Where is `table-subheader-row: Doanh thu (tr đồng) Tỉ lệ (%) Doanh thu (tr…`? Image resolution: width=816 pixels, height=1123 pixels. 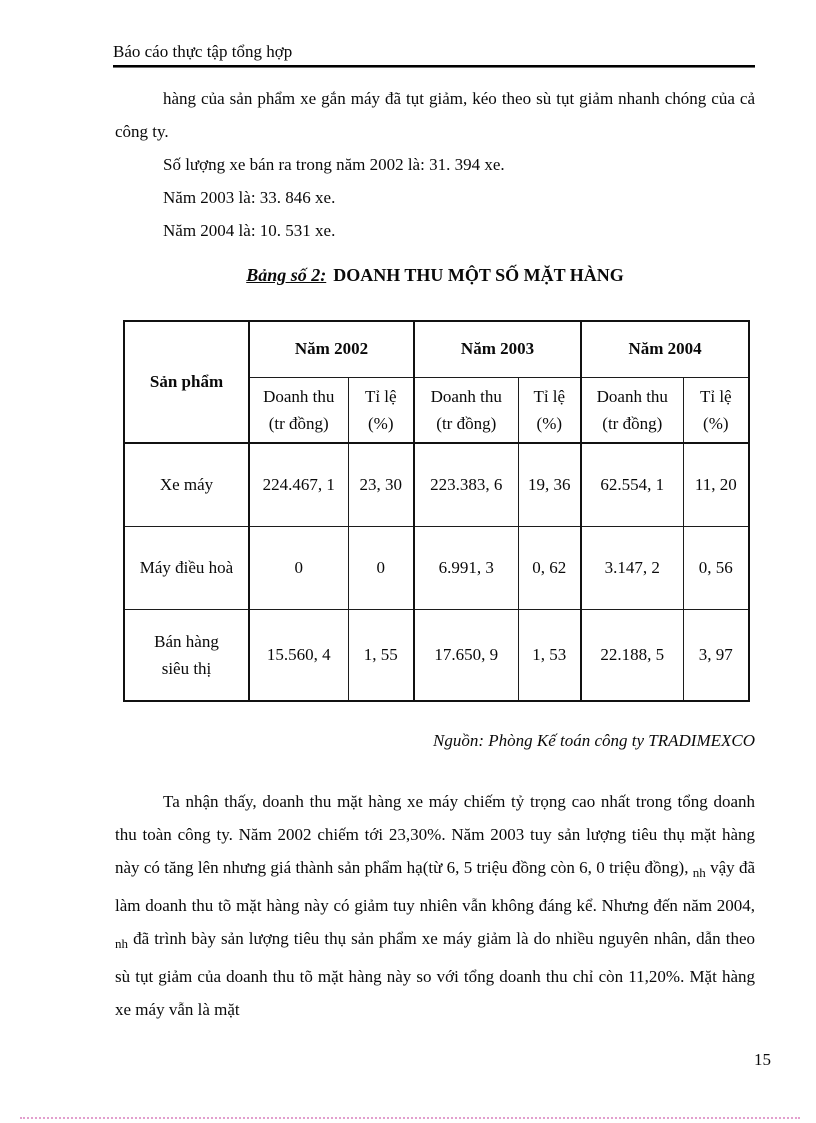
table-subheader-row: Doanh thu (tr đồng) Tỉ lệ (%) Doanh thu (tr… is located at coordinates (437, 410).